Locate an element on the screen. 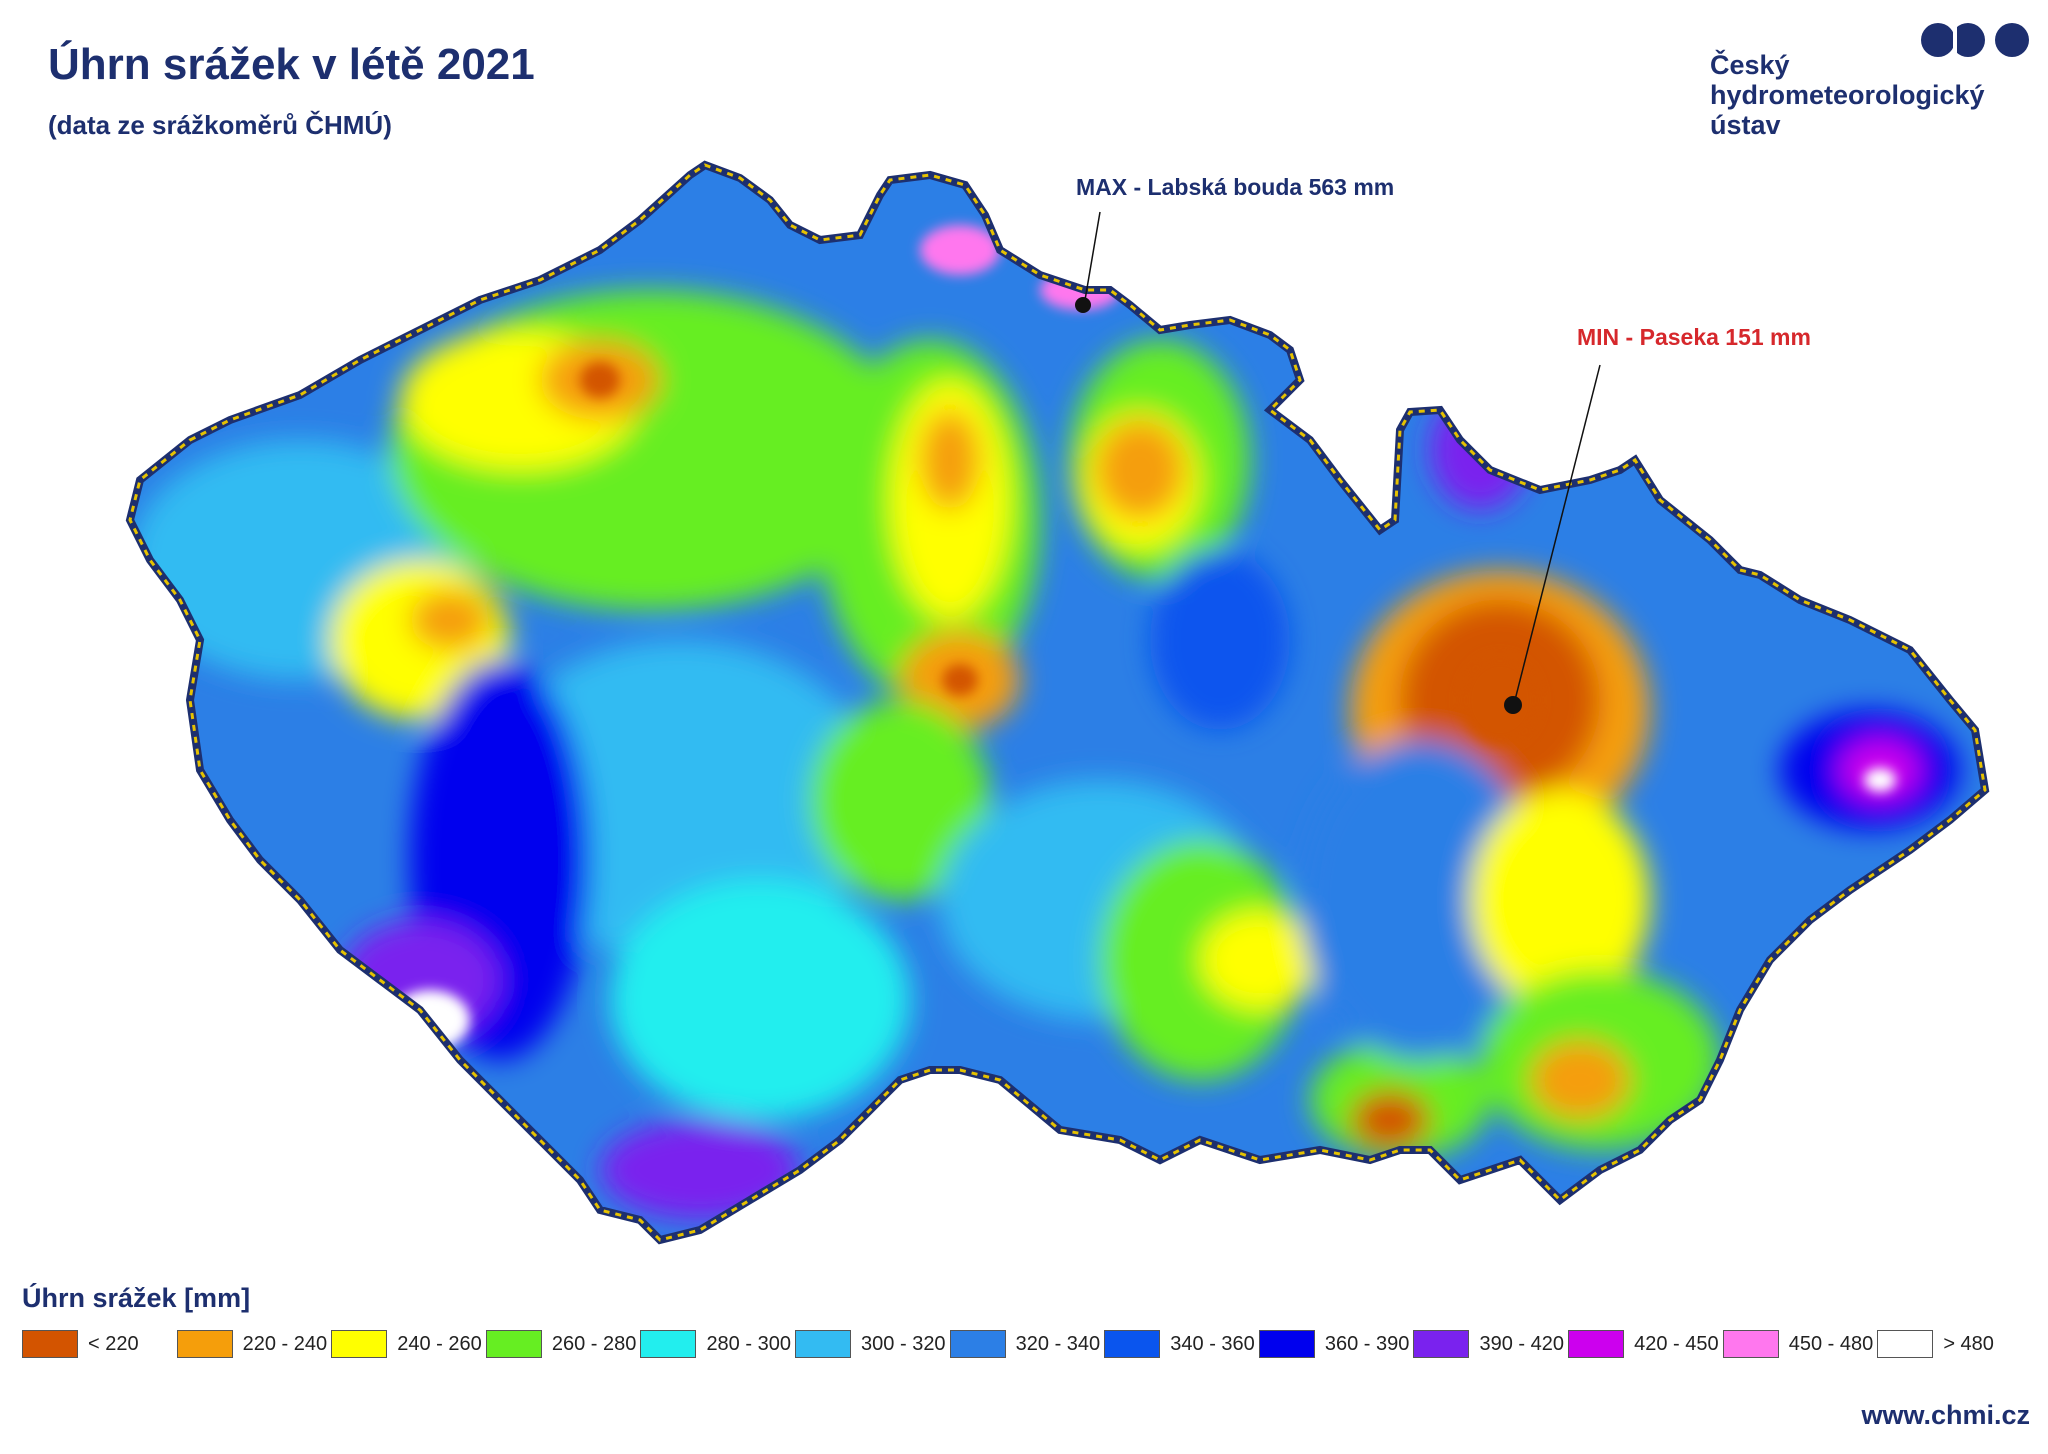 The width and height of the screenshot is (2048, 1454). legend-title: Úhrn srážek [mm] is located at coordinates (136, 1298).